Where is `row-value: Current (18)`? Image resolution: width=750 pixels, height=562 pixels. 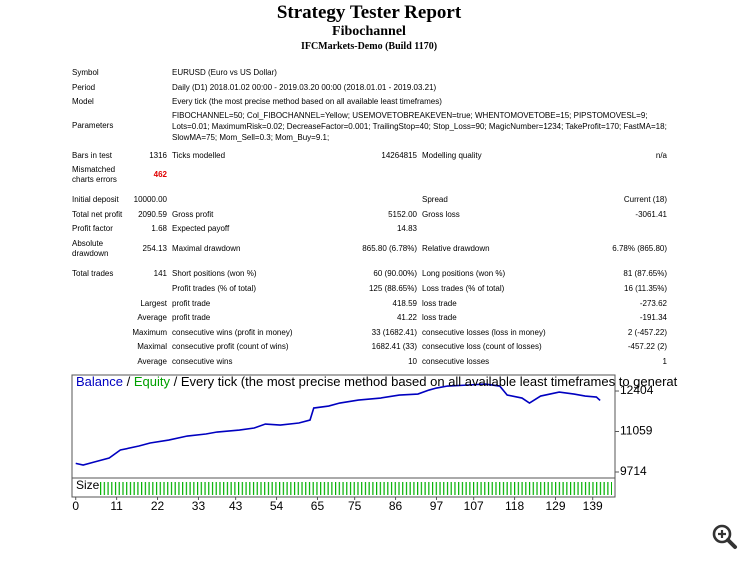 row-value: Current (18) is located at coordinates (645, 199).